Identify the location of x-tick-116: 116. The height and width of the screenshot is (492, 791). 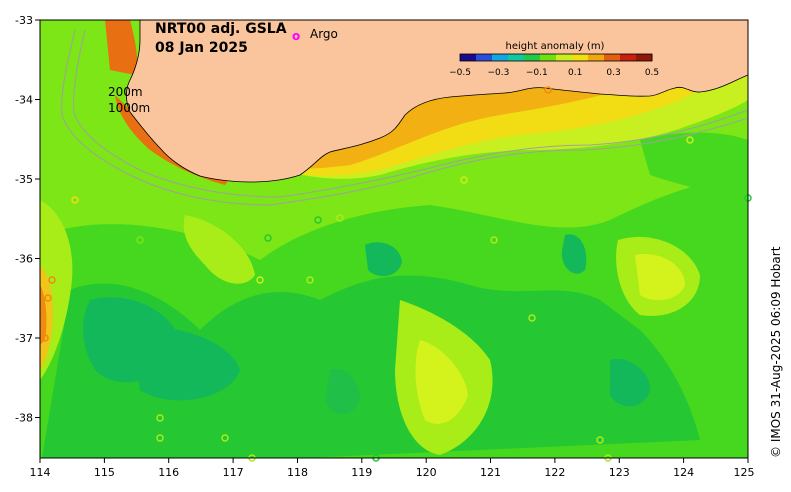
(168, 472).